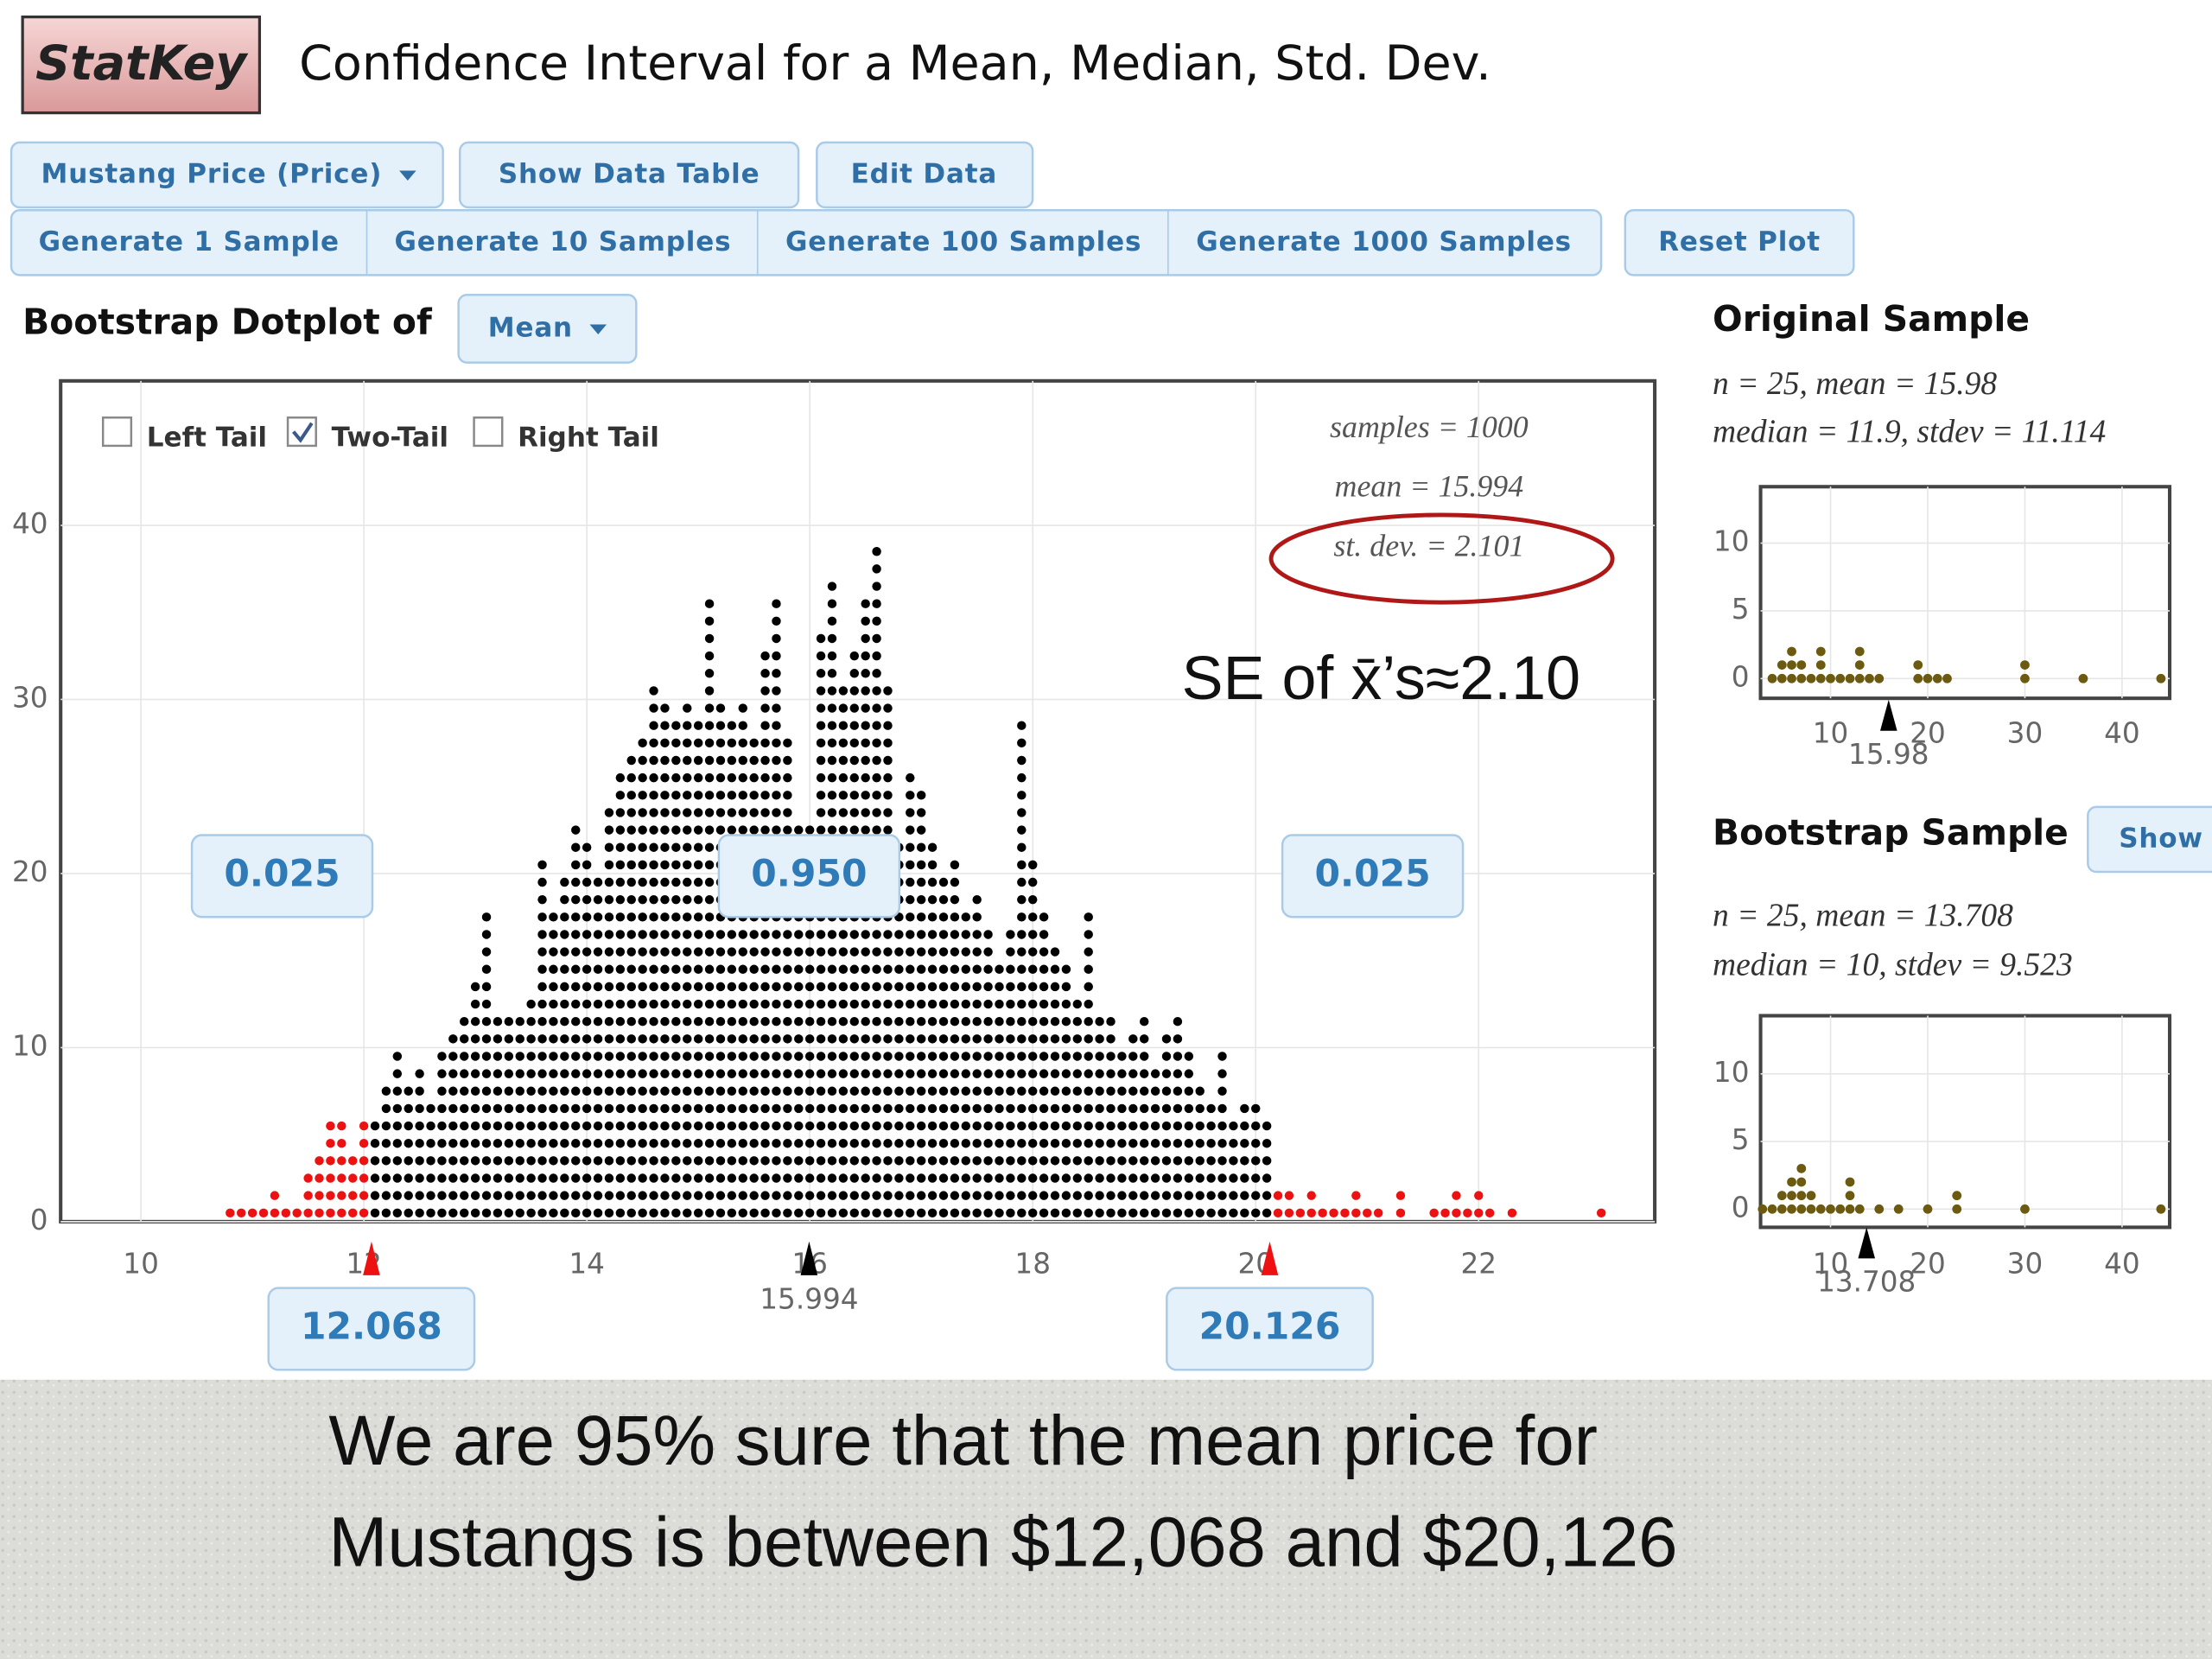 This screenshot has height=1659, width=2212. I want to click on center-label: 15.994, so click(809, 1298).